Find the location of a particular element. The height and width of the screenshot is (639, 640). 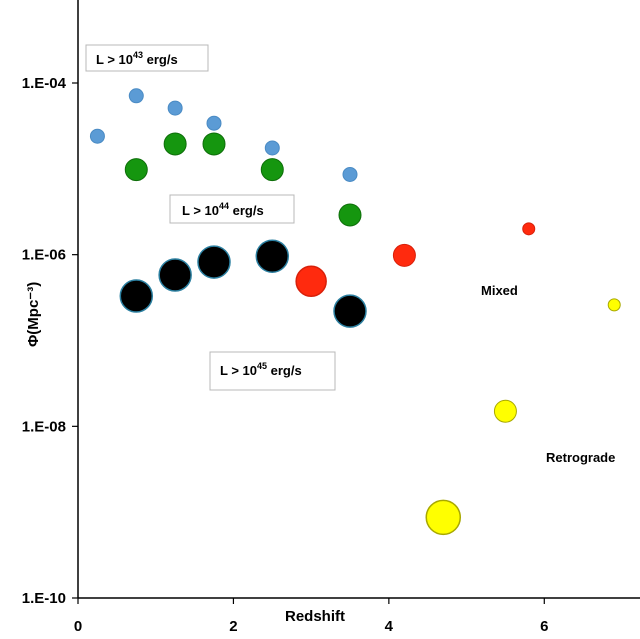

x-tick-label-0: 0 is located at coordinates (78, 626).